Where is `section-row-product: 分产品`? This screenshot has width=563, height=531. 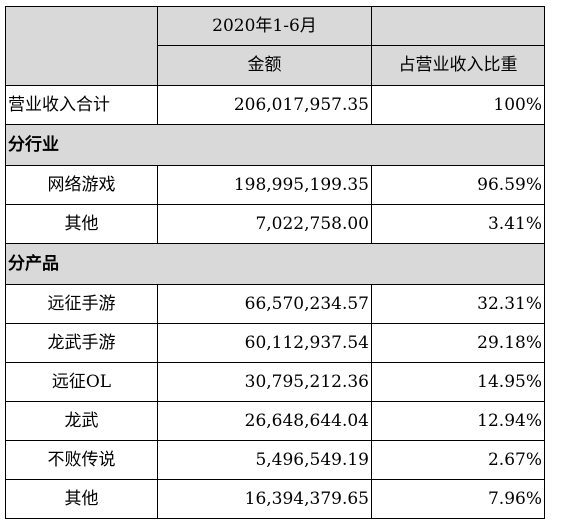 section-row-product: 分产品 is located at coordinates (275, 264).